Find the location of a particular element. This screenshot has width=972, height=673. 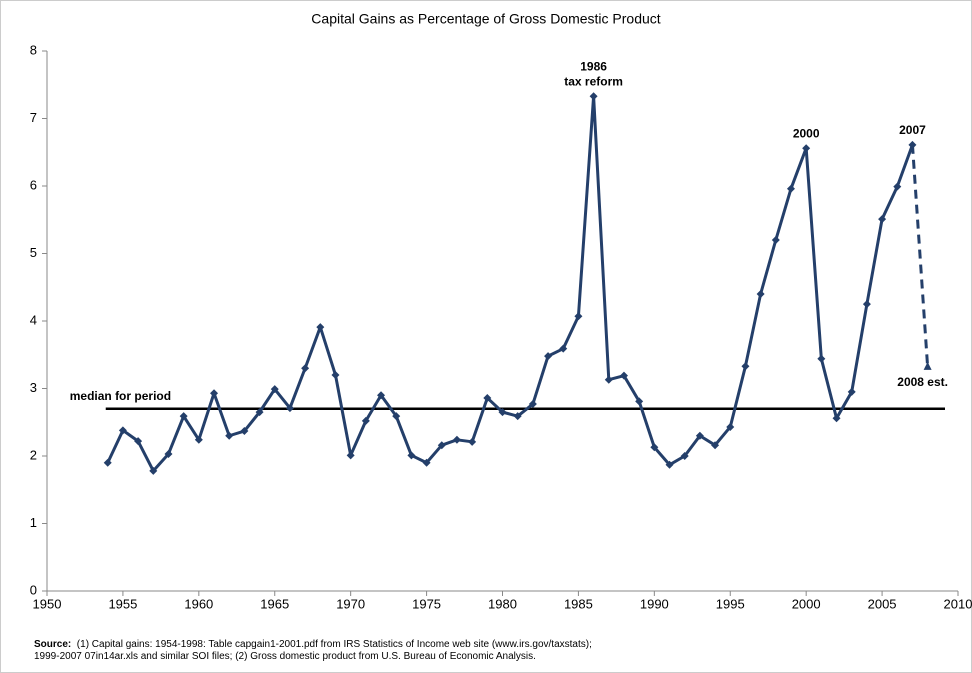

y-tick-label: 3 is located at coordinates (33, 387).